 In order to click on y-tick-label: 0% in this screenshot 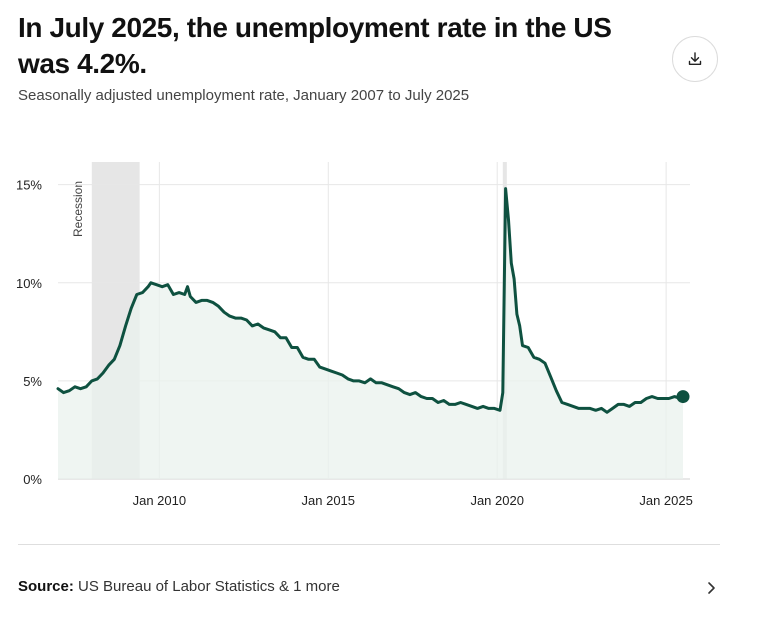, I will do `click(32, 479)`.